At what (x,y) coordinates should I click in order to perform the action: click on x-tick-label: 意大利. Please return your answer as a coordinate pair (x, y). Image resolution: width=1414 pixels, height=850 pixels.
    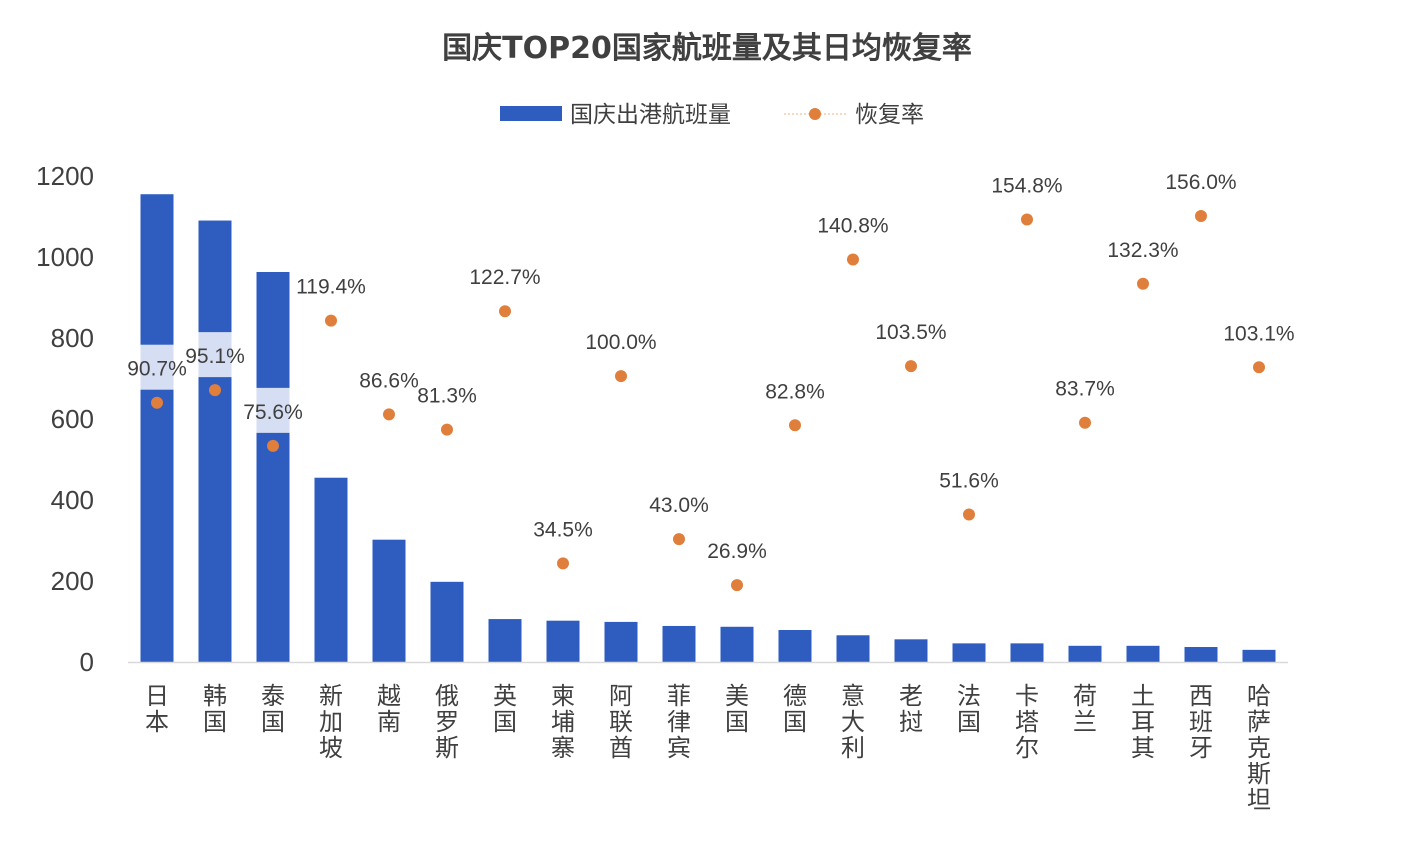
    Looking at the image, I should click on (853, 722).